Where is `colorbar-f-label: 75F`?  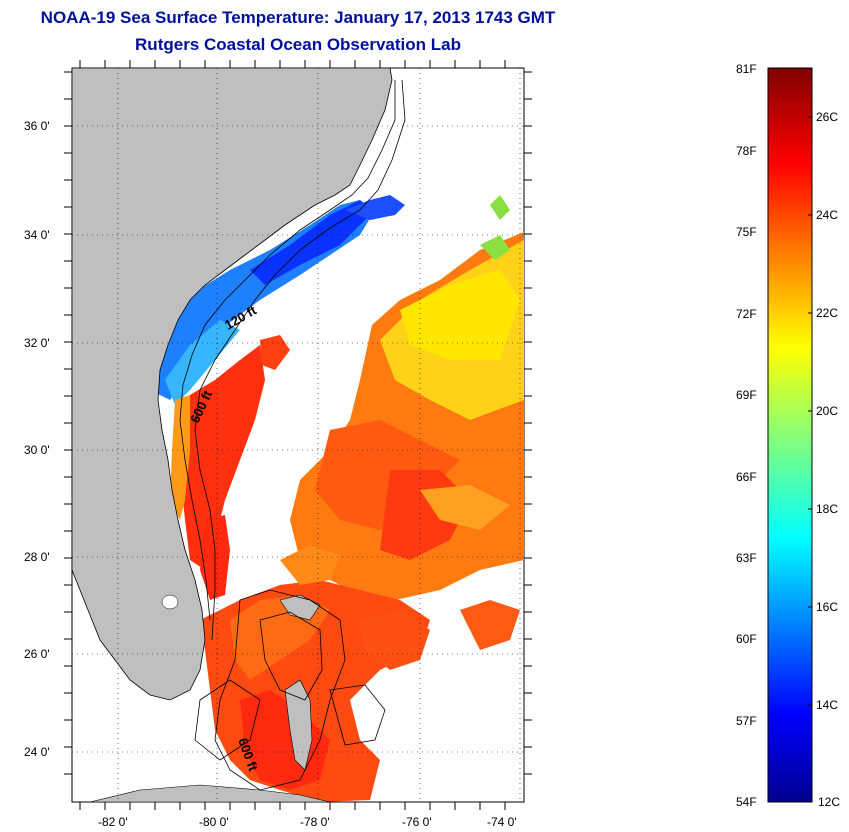 colorbar-f-label: 75F is located at coordinates (746, 232).